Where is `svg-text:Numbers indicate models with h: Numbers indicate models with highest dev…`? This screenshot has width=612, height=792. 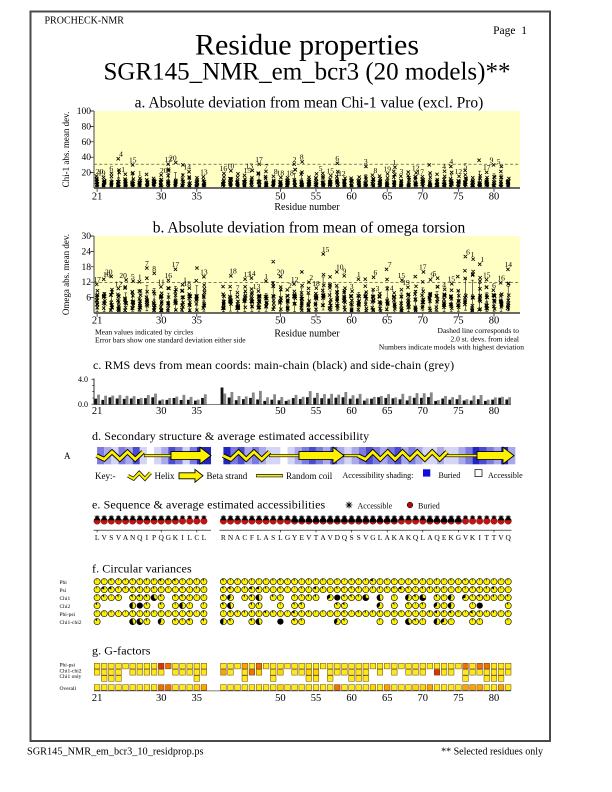
svg-text:Numbers indicate models with h: Numbers indicate models with highest dev… is located at coordinates (451, 347).